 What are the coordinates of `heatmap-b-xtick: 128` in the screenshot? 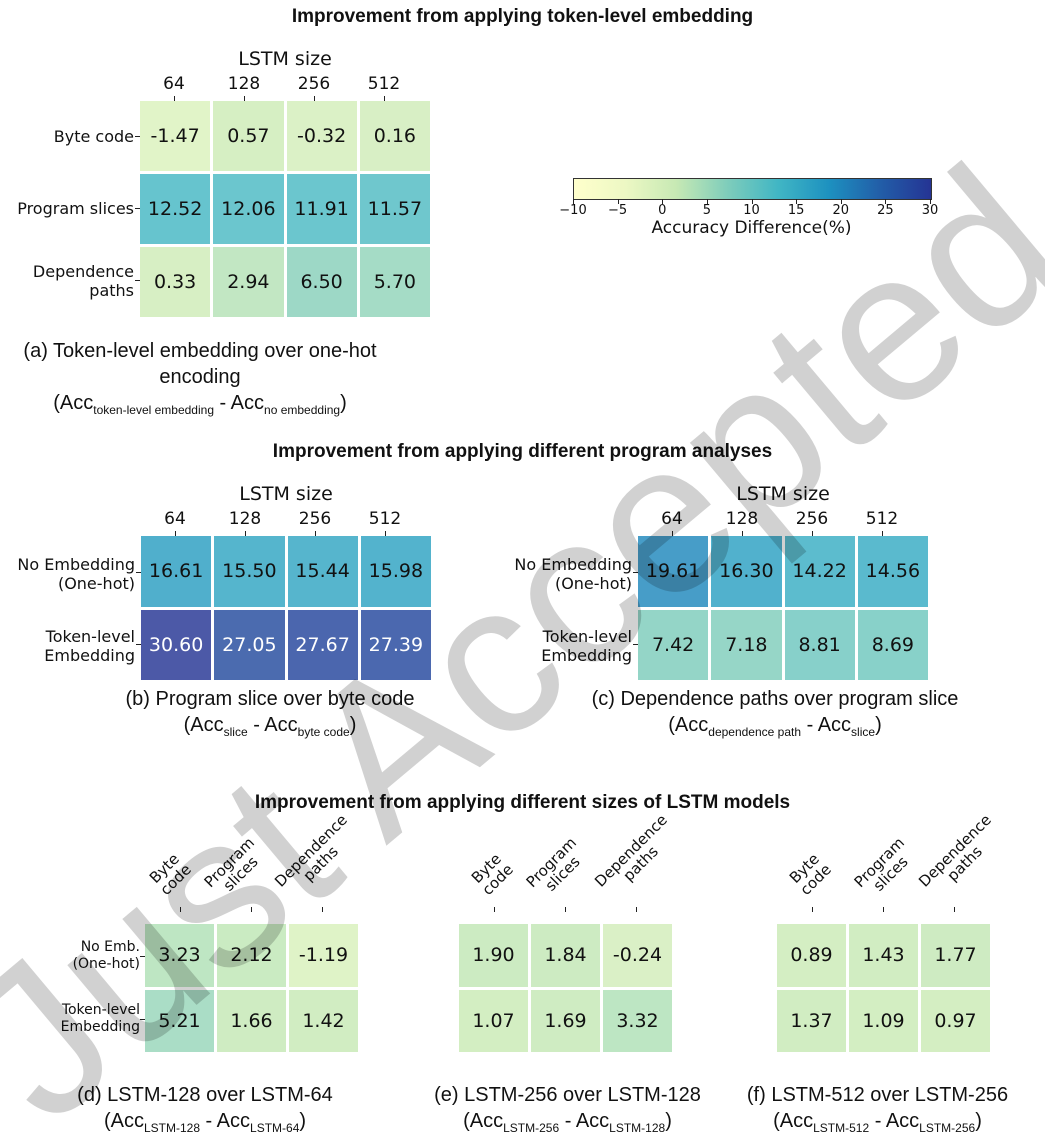 It's located at (245, 519).